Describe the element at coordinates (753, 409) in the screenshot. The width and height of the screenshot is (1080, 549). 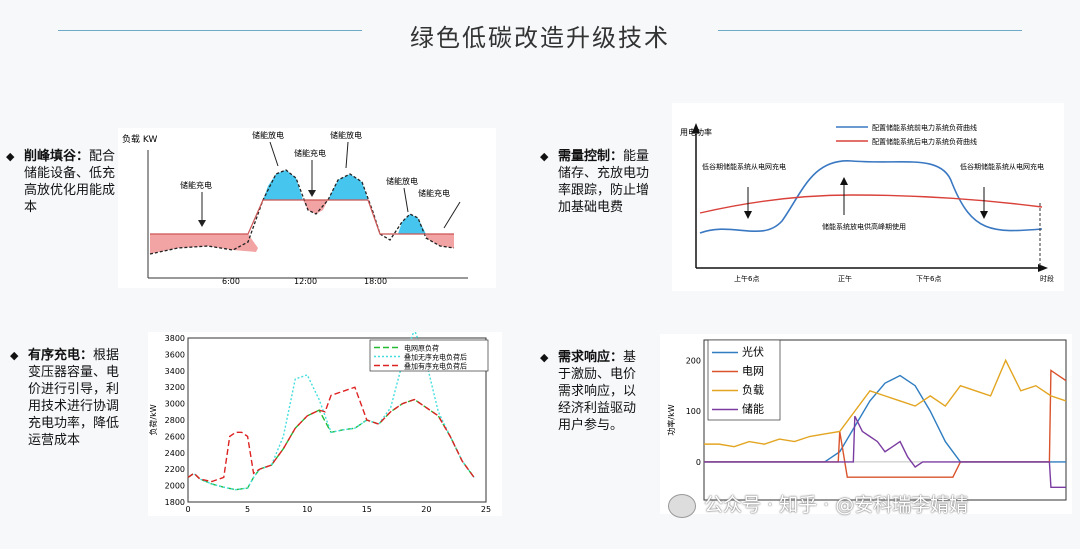
I see `legend-label: 储能` at that location.